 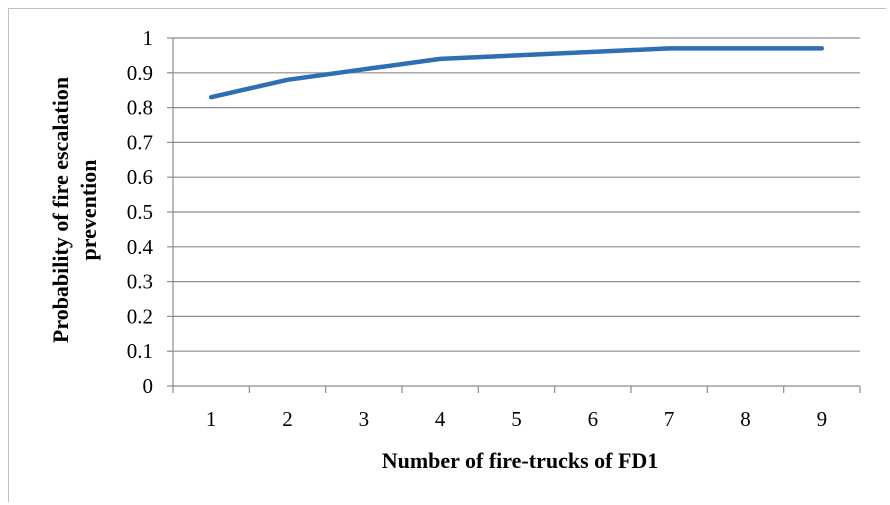 What do you see at coordinates (88, 209) in the screenshot?
I see `y-axis-title-line-2: prevention` at bounding box center [88, 209].